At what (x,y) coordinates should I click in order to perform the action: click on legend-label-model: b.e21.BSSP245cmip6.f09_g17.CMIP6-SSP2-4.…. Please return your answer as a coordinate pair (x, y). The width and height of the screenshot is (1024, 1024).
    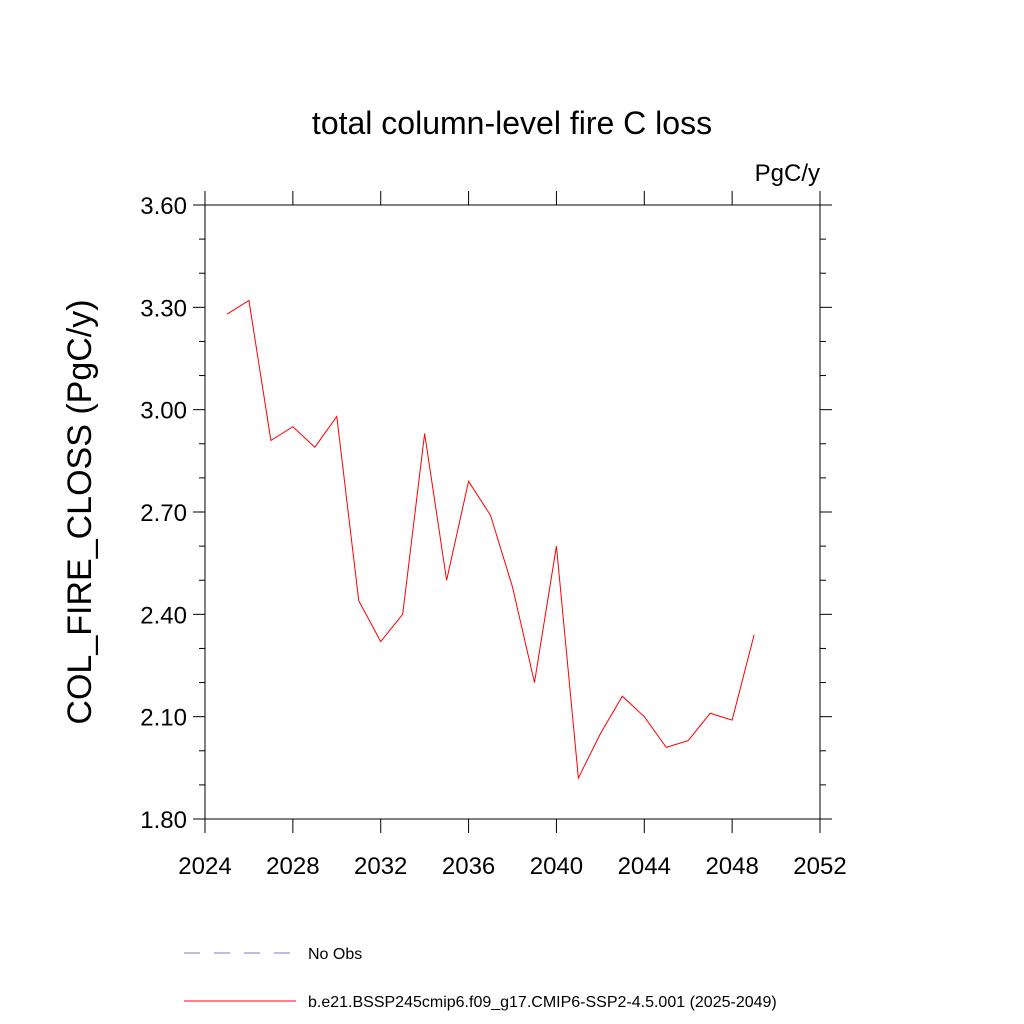
    Looking at the image, I should click on (542, 1002).